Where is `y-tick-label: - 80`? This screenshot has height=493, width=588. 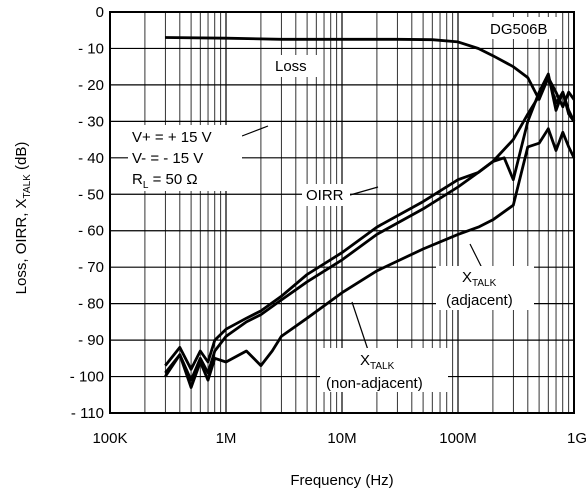 y-tick-label: - 80 is located at coordinates (91, 304).